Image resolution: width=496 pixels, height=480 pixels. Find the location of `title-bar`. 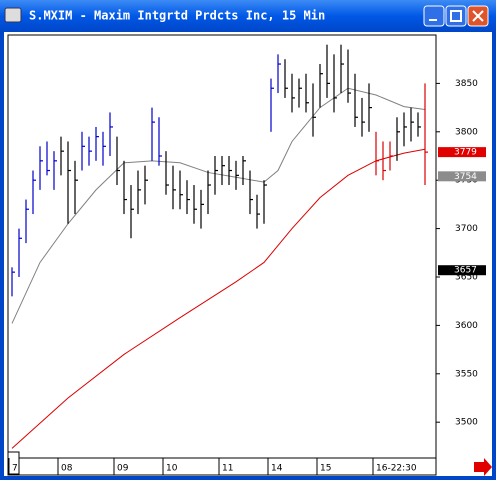

title-bar is located at coordinates (248, 16).